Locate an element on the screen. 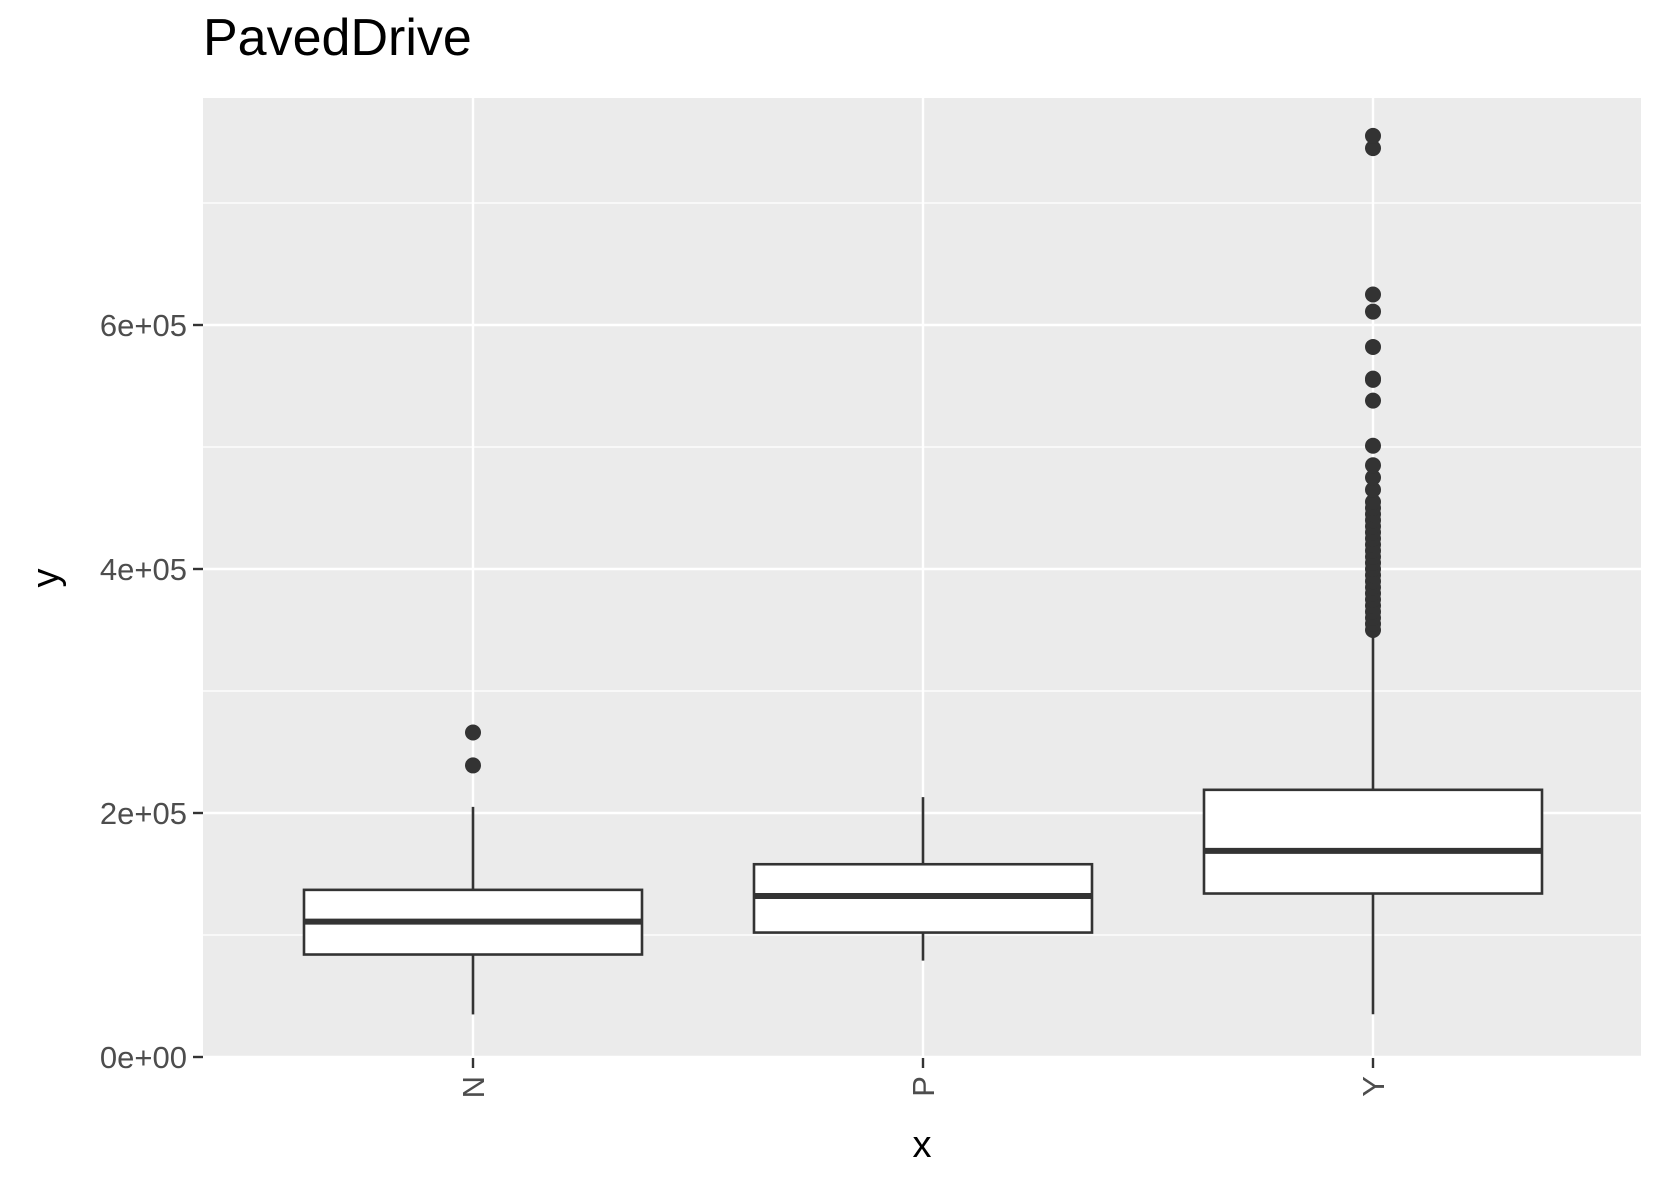 The height and width of the screenshot is (1181, 1653). chart-title: PavedDrive is located at coordinates (337, 38).